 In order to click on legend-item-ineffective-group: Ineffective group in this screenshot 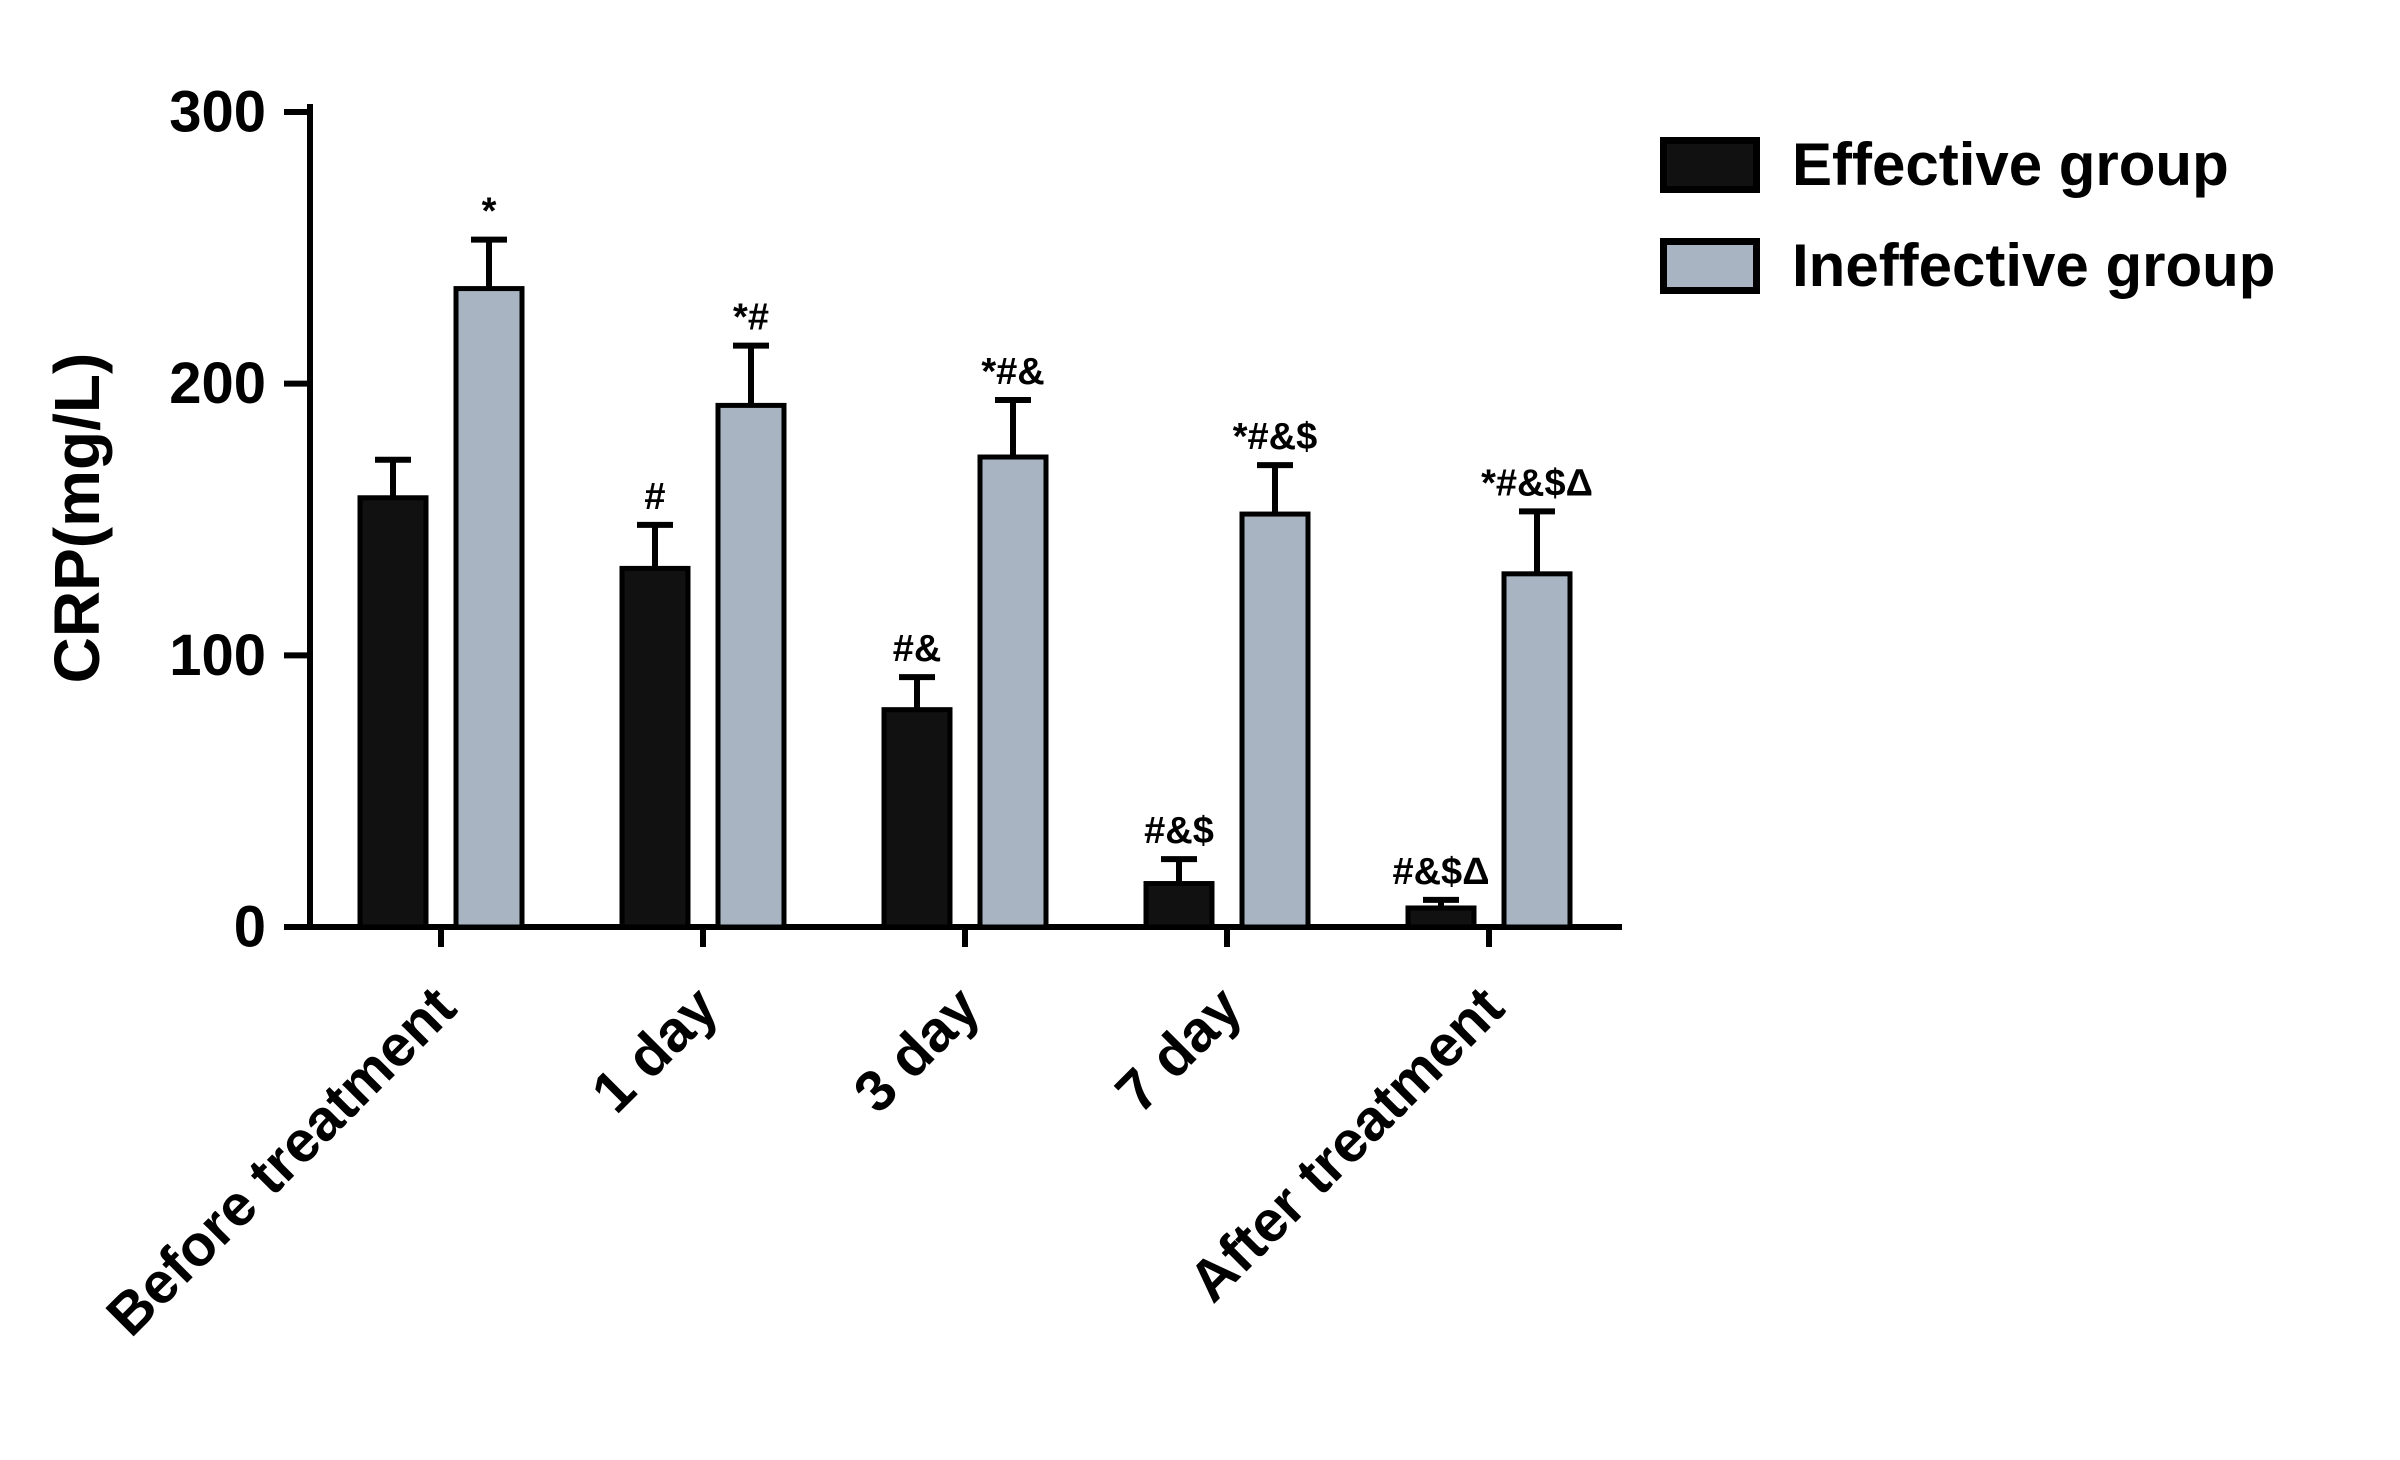, I will do `click(1967, 265)`.